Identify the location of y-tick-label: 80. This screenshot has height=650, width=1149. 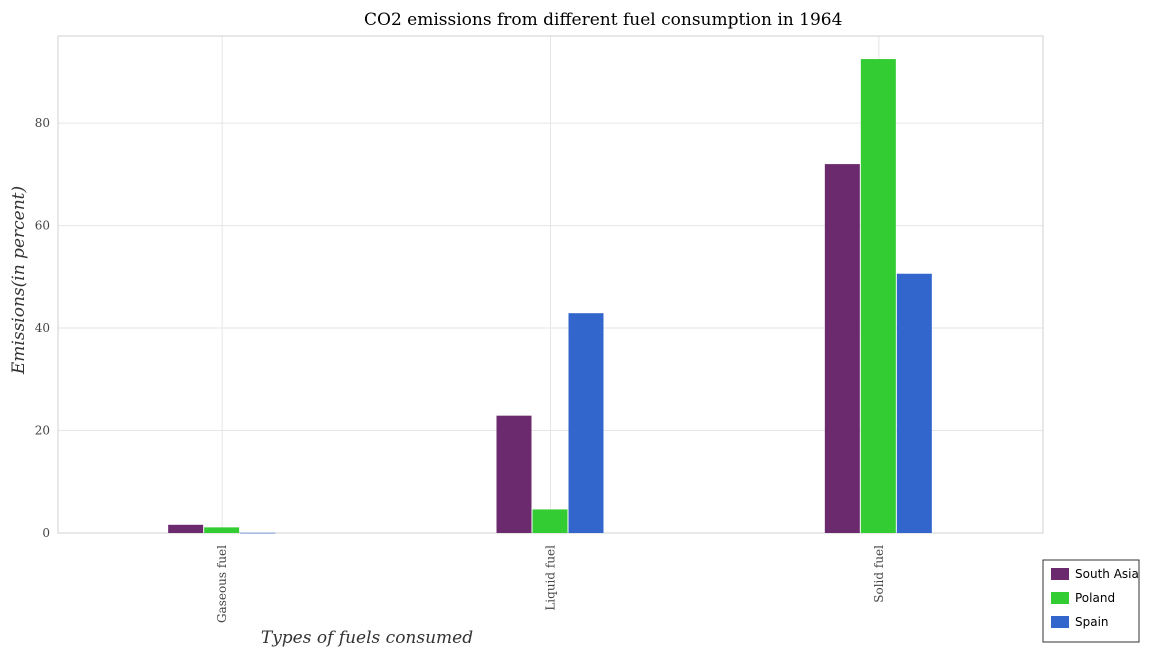
(42, 123).